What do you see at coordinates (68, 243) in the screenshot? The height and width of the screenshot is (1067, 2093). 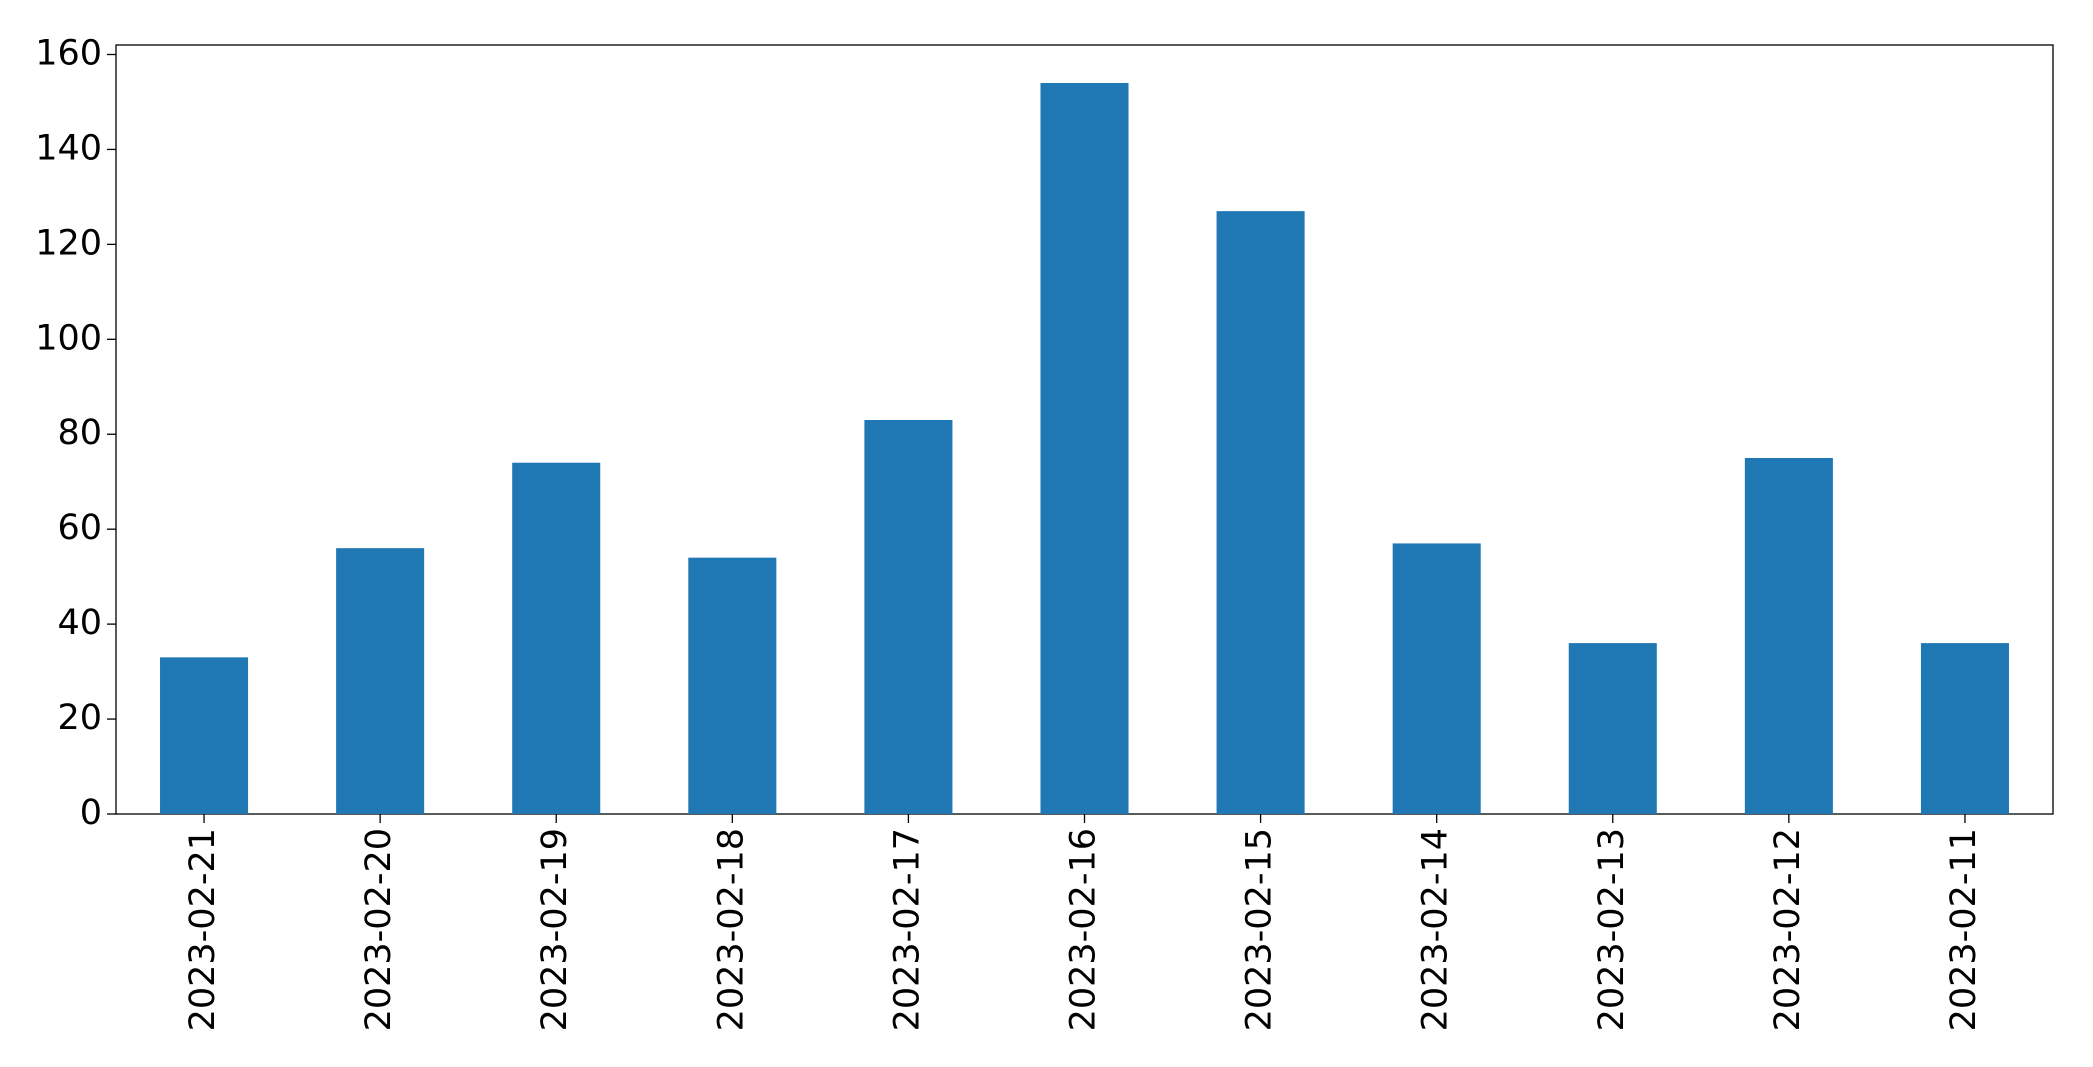 I see `y-tick-label: 120` at bounding box center [68, 243].